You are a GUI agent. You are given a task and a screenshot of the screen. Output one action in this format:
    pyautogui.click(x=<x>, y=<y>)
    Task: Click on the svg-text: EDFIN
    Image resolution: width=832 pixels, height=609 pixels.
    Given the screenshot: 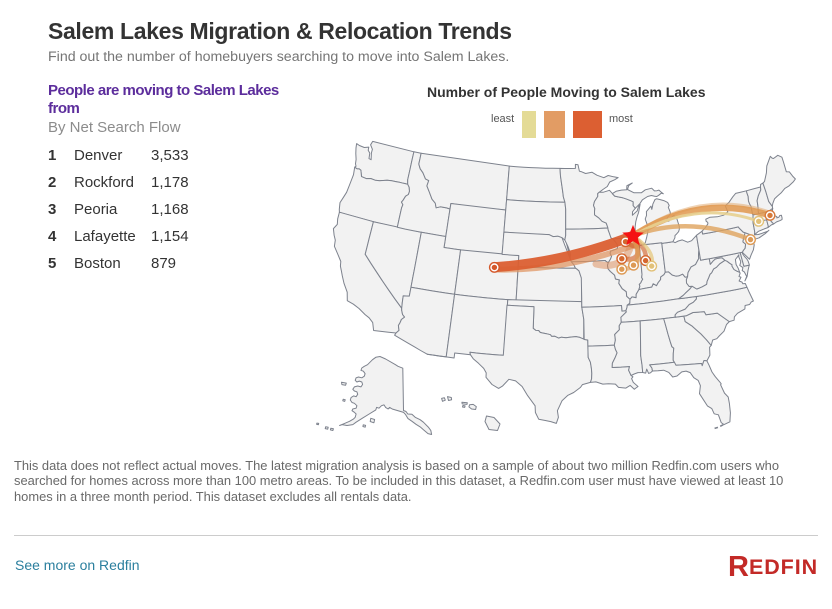 What is the action you would take?
    pyautogui.click(x=783, y=567)
    